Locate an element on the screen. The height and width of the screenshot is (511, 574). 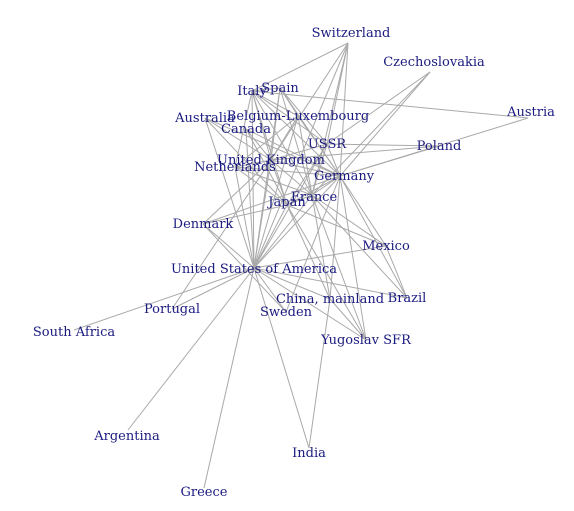
edge-uk-usa is located at coordinates (262, 214).